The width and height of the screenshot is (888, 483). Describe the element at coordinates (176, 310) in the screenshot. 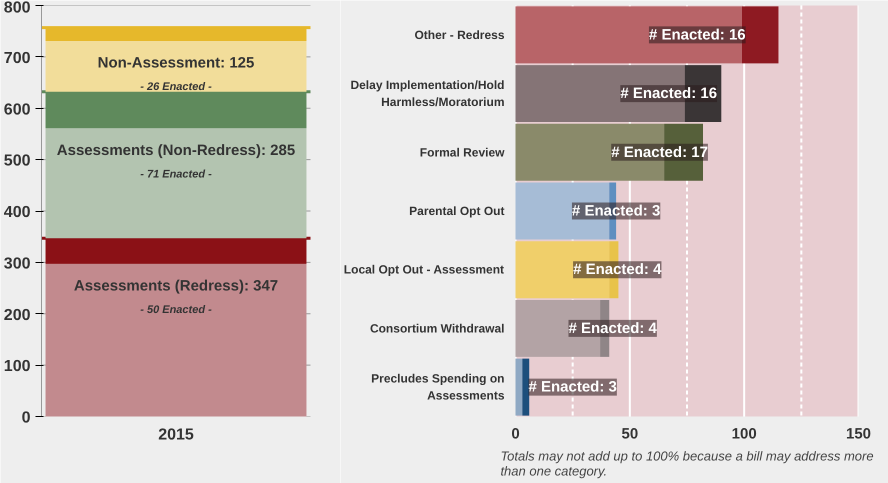

I see `annotation: - 50 Enacted -` at that location.